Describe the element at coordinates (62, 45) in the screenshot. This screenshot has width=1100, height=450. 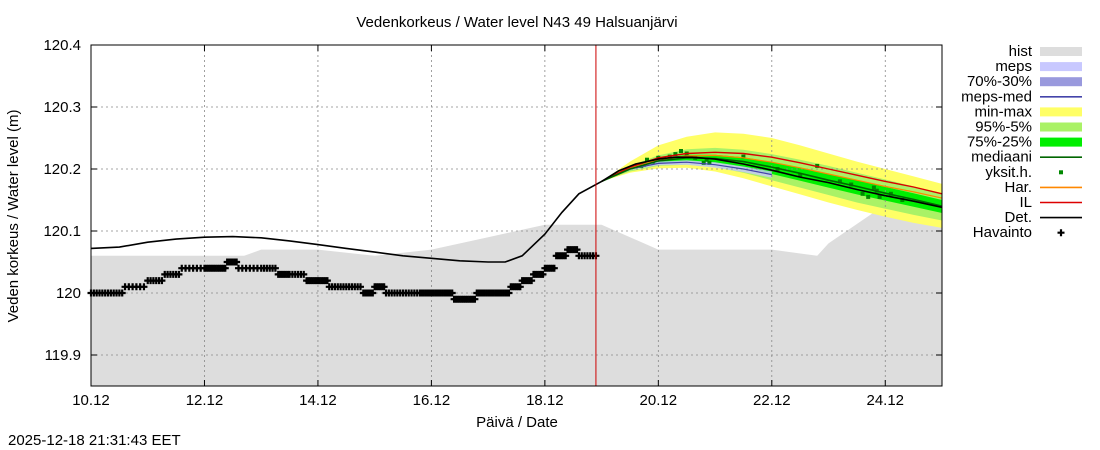
I see `y-tick-label: 120.4` at that location.